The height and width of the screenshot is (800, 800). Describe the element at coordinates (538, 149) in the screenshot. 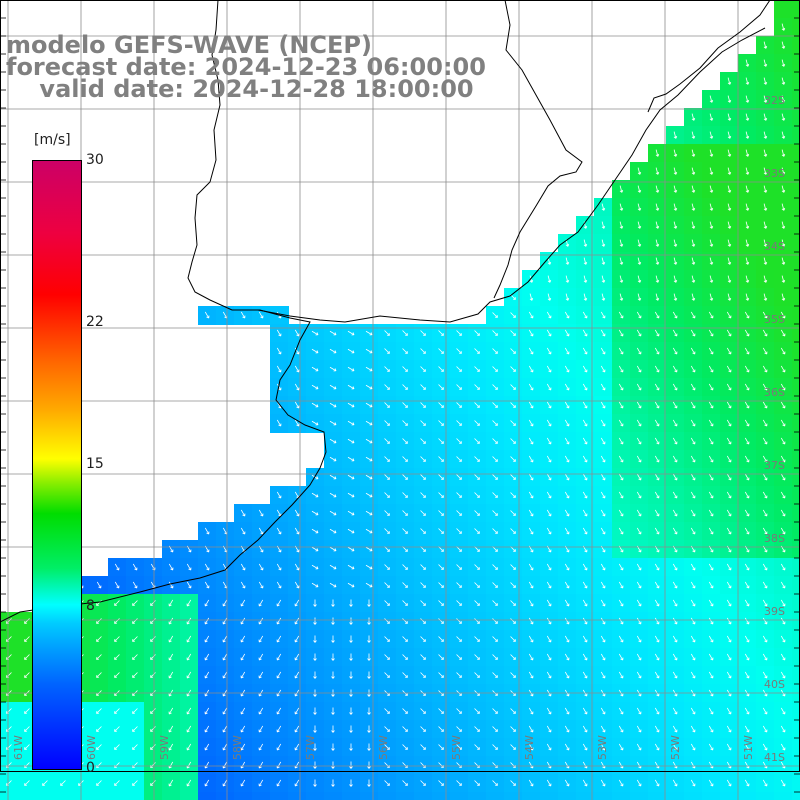

I see `coastline-lagoon` at that location.